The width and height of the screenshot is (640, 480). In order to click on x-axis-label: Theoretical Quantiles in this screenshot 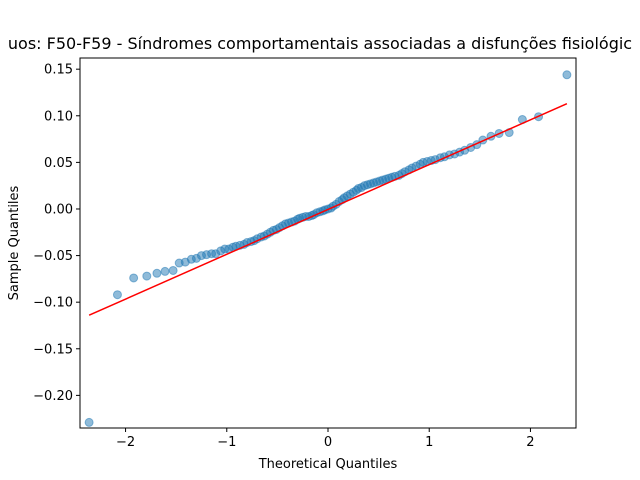, I will do `click(328, 464)`.